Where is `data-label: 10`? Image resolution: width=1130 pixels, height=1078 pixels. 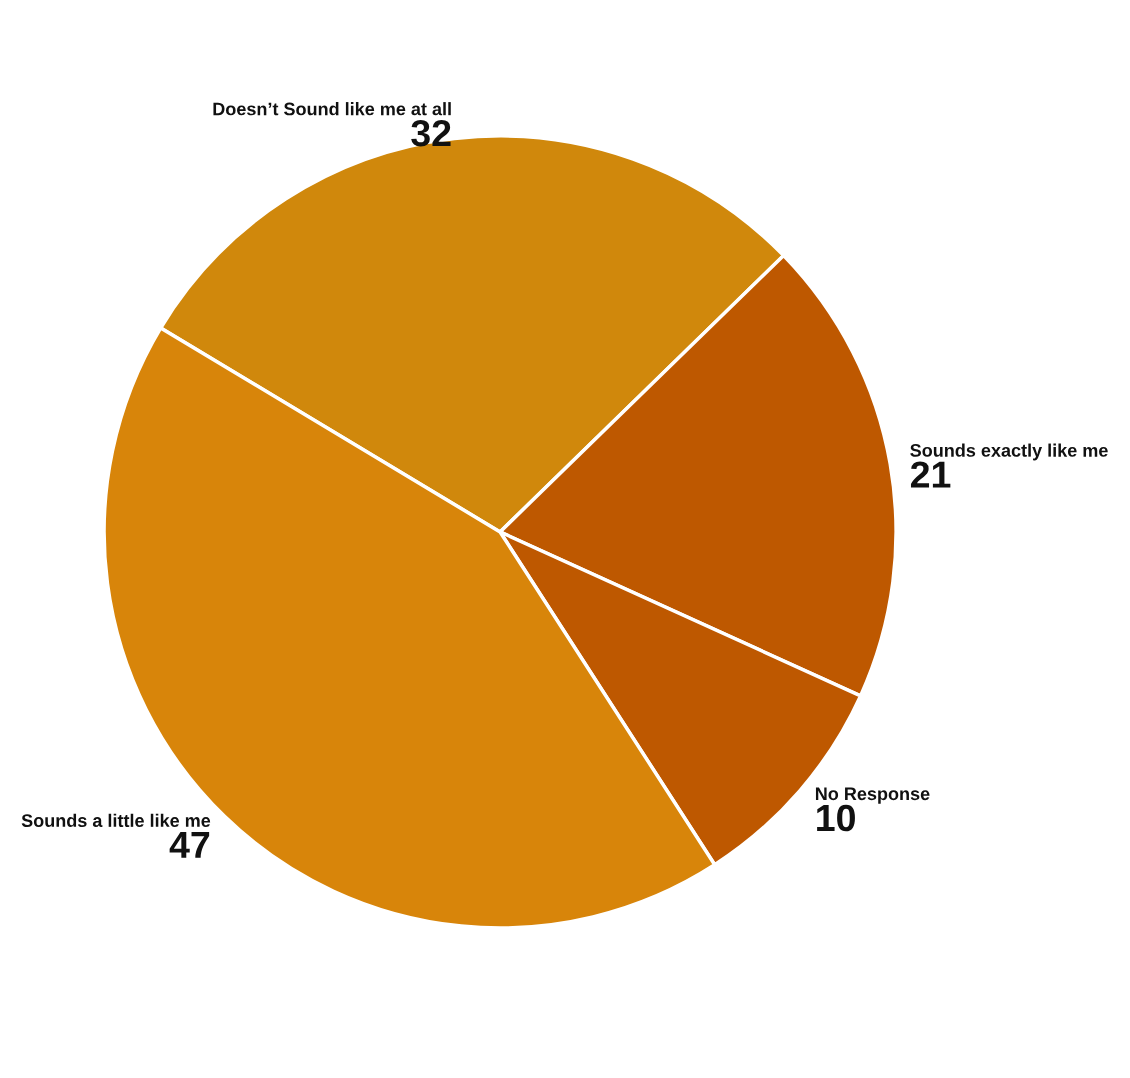
data-label: 10 is located at coordinates (836, 818).